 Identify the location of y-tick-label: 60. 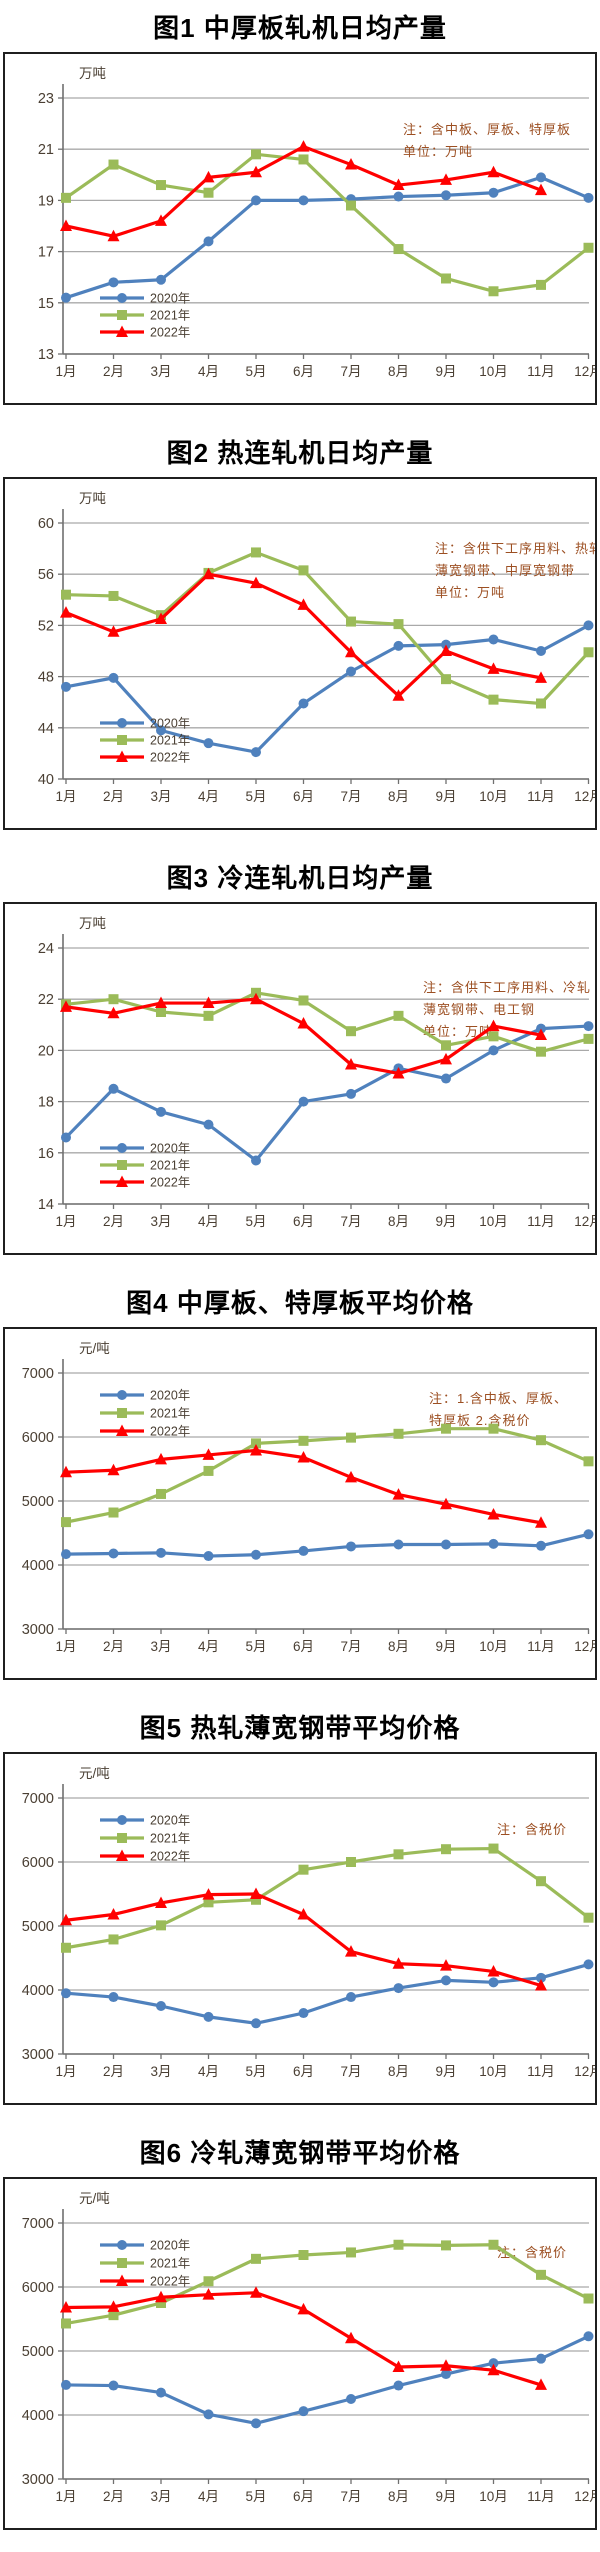
(46, 524).